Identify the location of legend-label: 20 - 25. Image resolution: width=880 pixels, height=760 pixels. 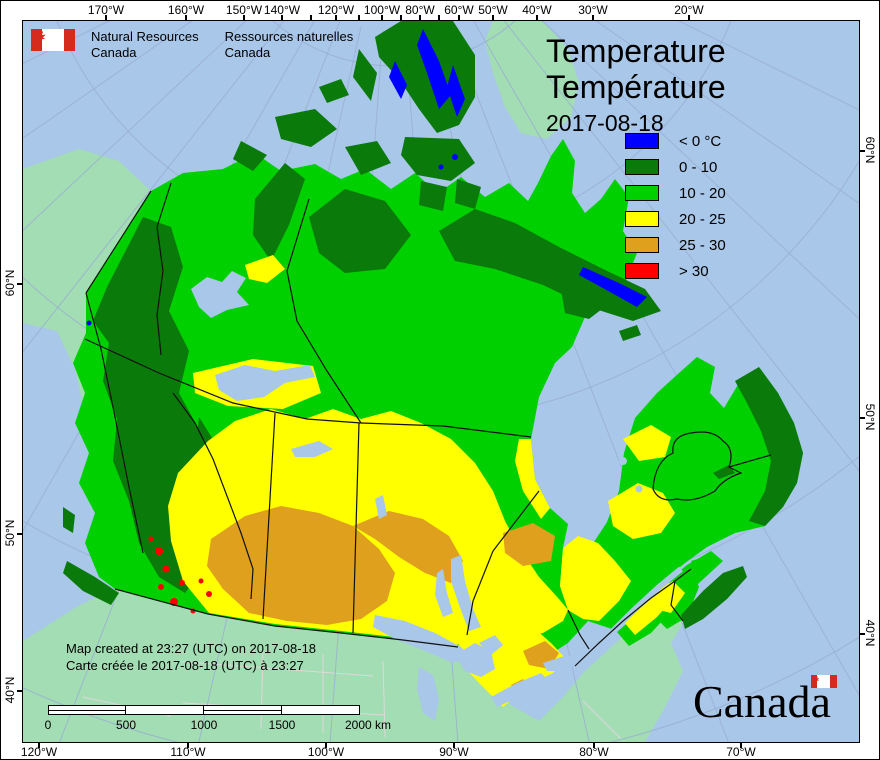
(702, 219).